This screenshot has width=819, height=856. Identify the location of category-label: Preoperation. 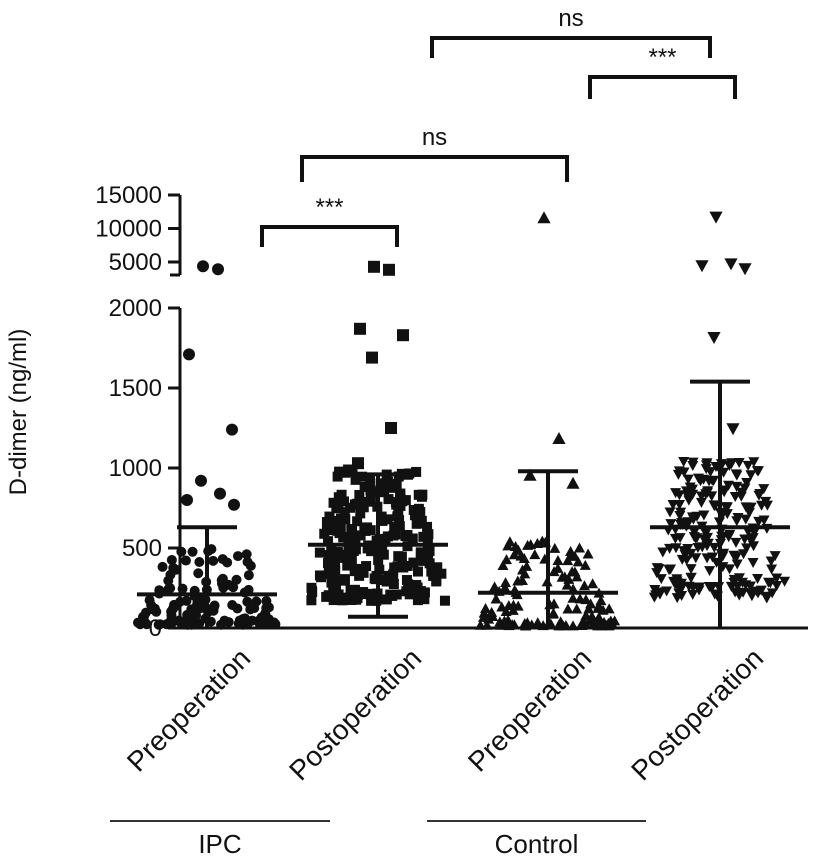
(188, 709).